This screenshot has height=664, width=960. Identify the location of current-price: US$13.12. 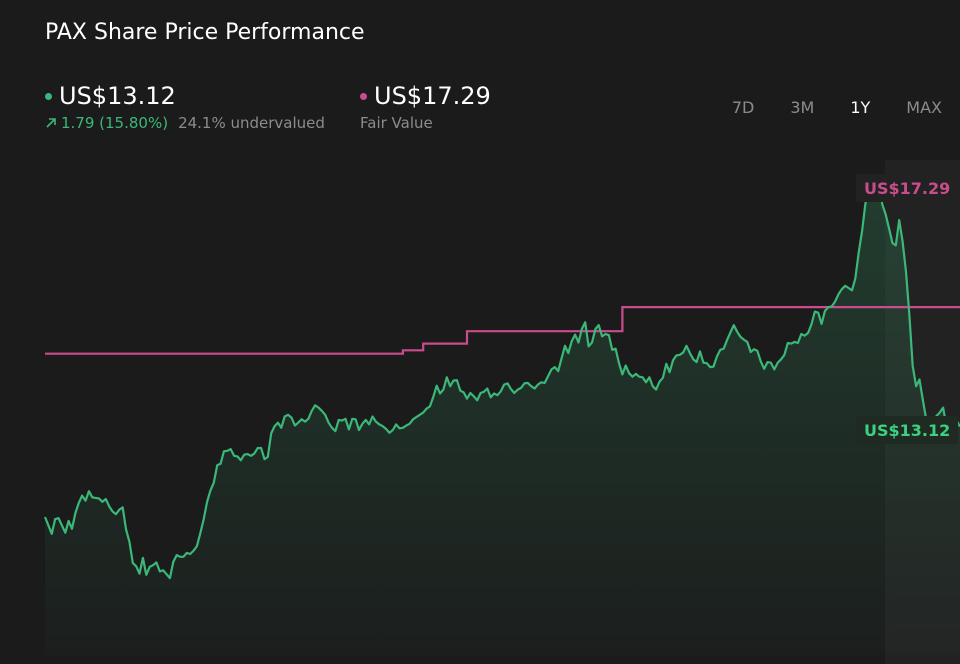
(117, 96).